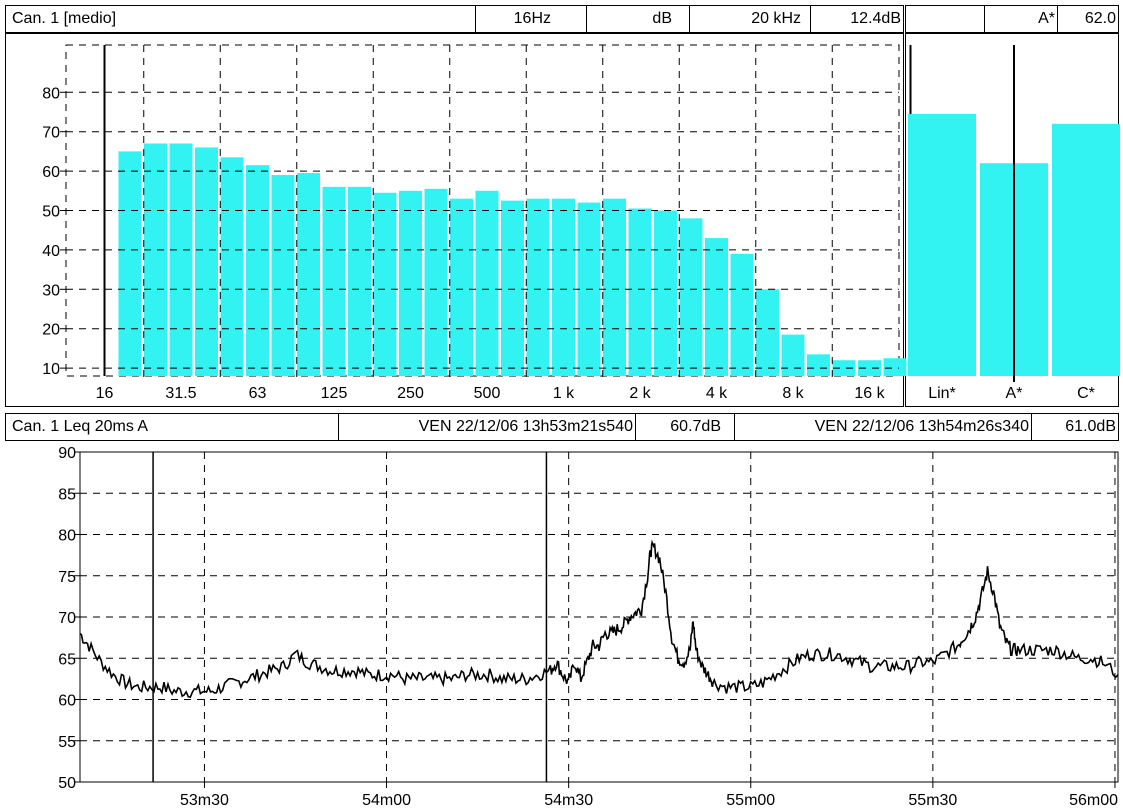  What do you see at coordinates (1014, 393) in the screenshot?
I see `weighted-bar-label: A*` at bounding box center [1014, 393].